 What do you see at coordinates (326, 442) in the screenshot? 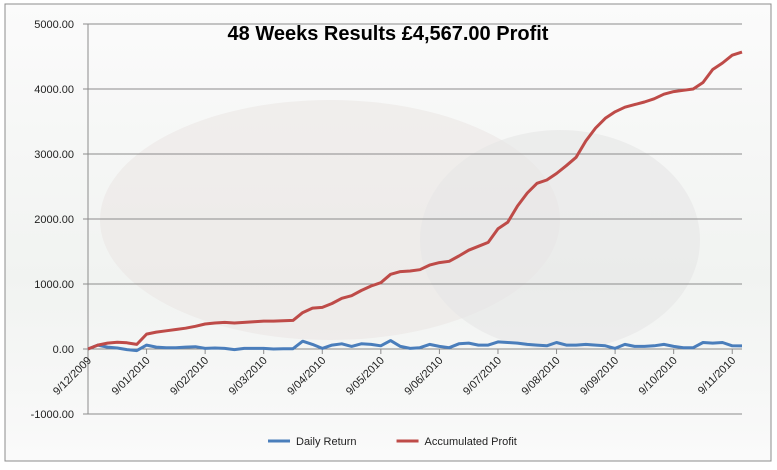
I see `legend-label: Daily Return` at bounding box center [326, 442].